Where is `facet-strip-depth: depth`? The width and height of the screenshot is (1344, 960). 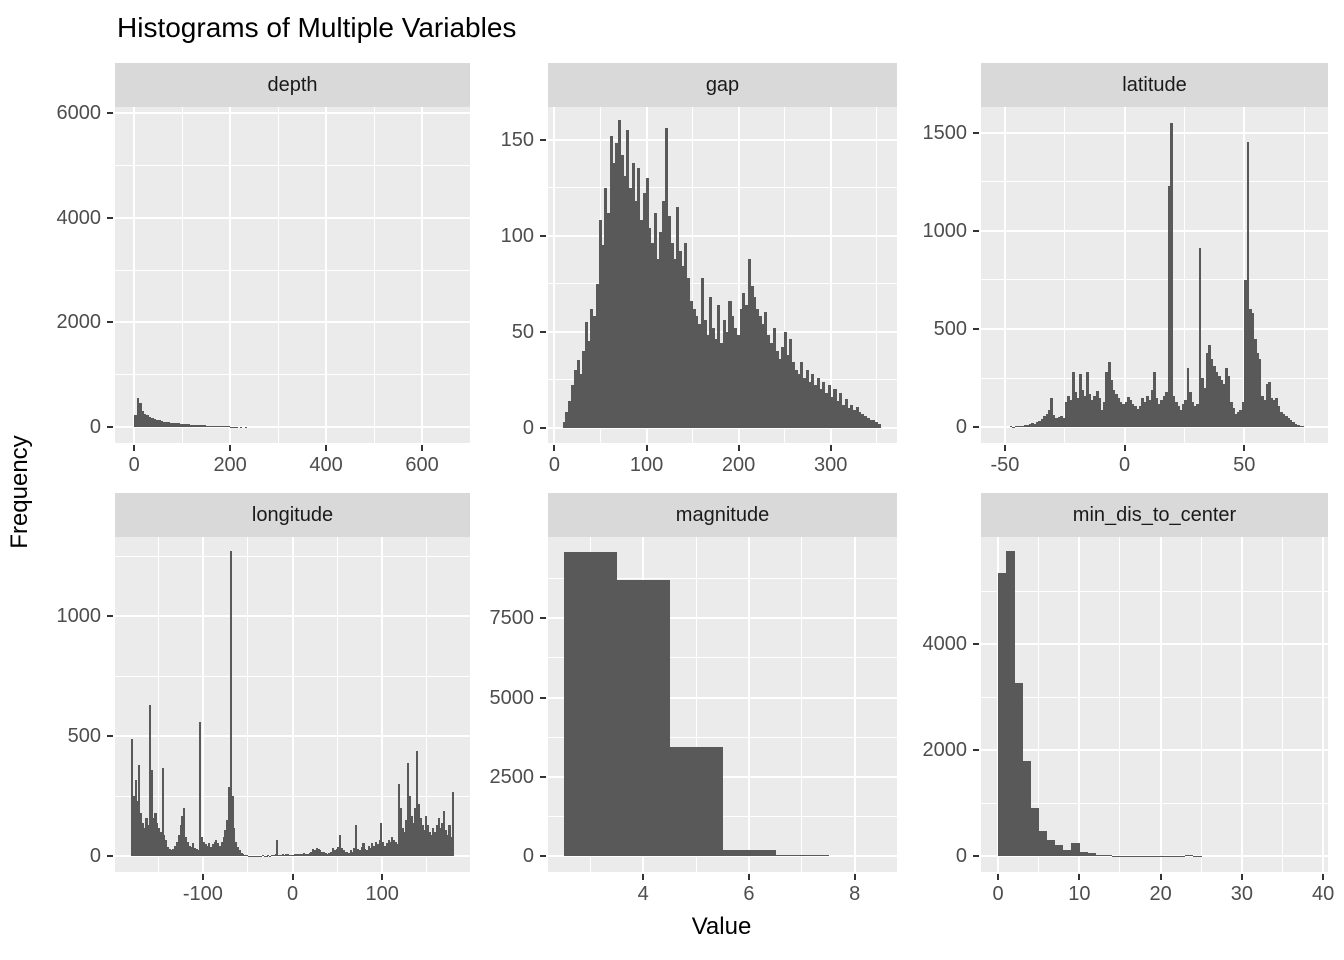 facet-strip-depth: depth is located at coordinates (292, 85).